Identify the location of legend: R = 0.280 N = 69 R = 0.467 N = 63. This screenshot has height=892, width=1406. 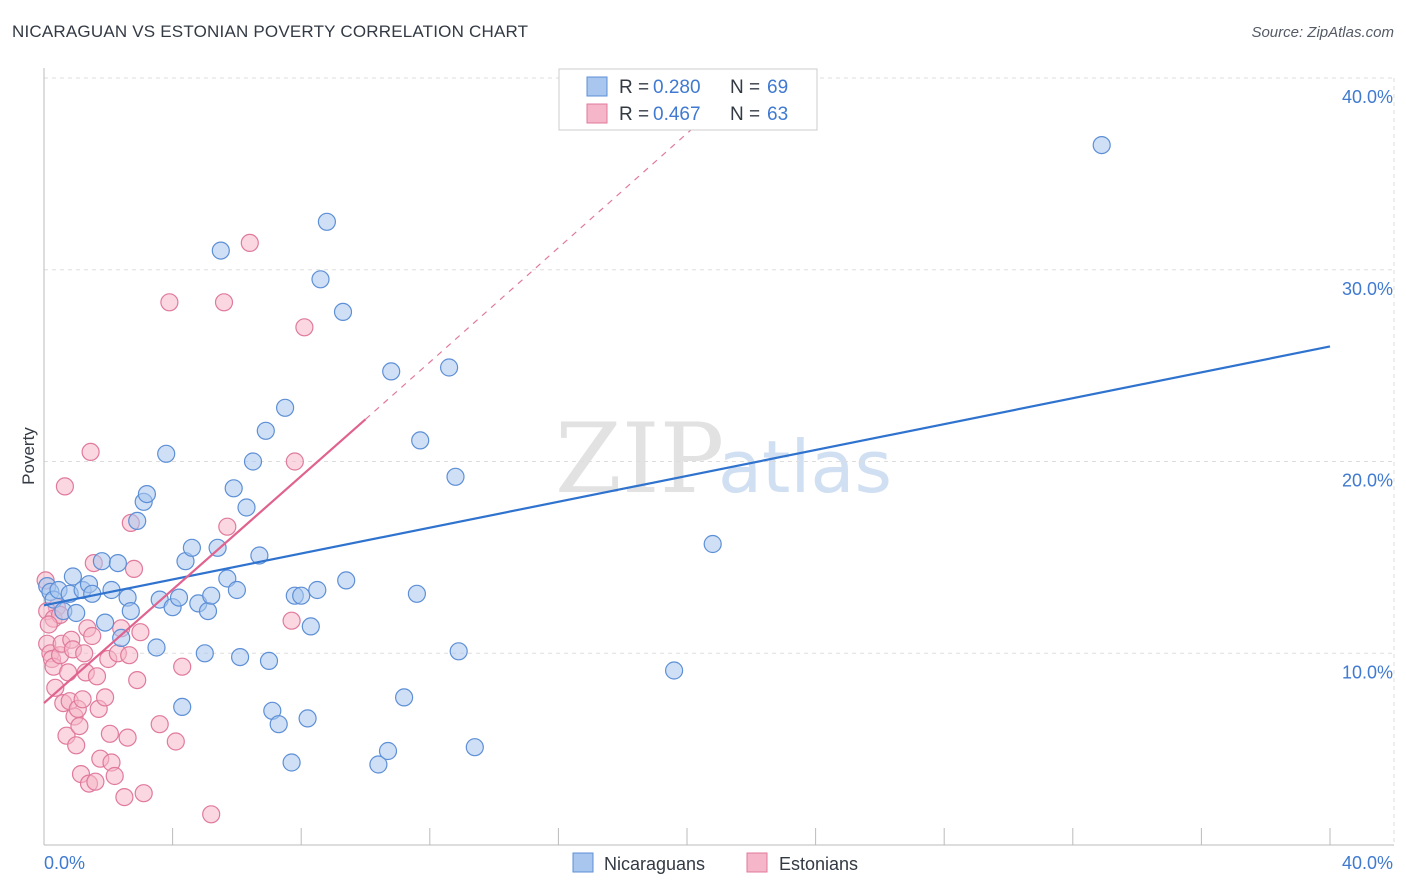
(688, 99).